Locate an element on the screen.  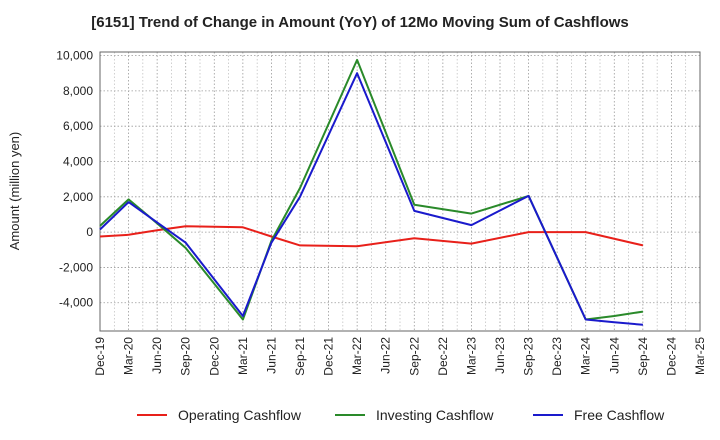
x-tick-label: Mar-21 is located at coordinates (243, 356).